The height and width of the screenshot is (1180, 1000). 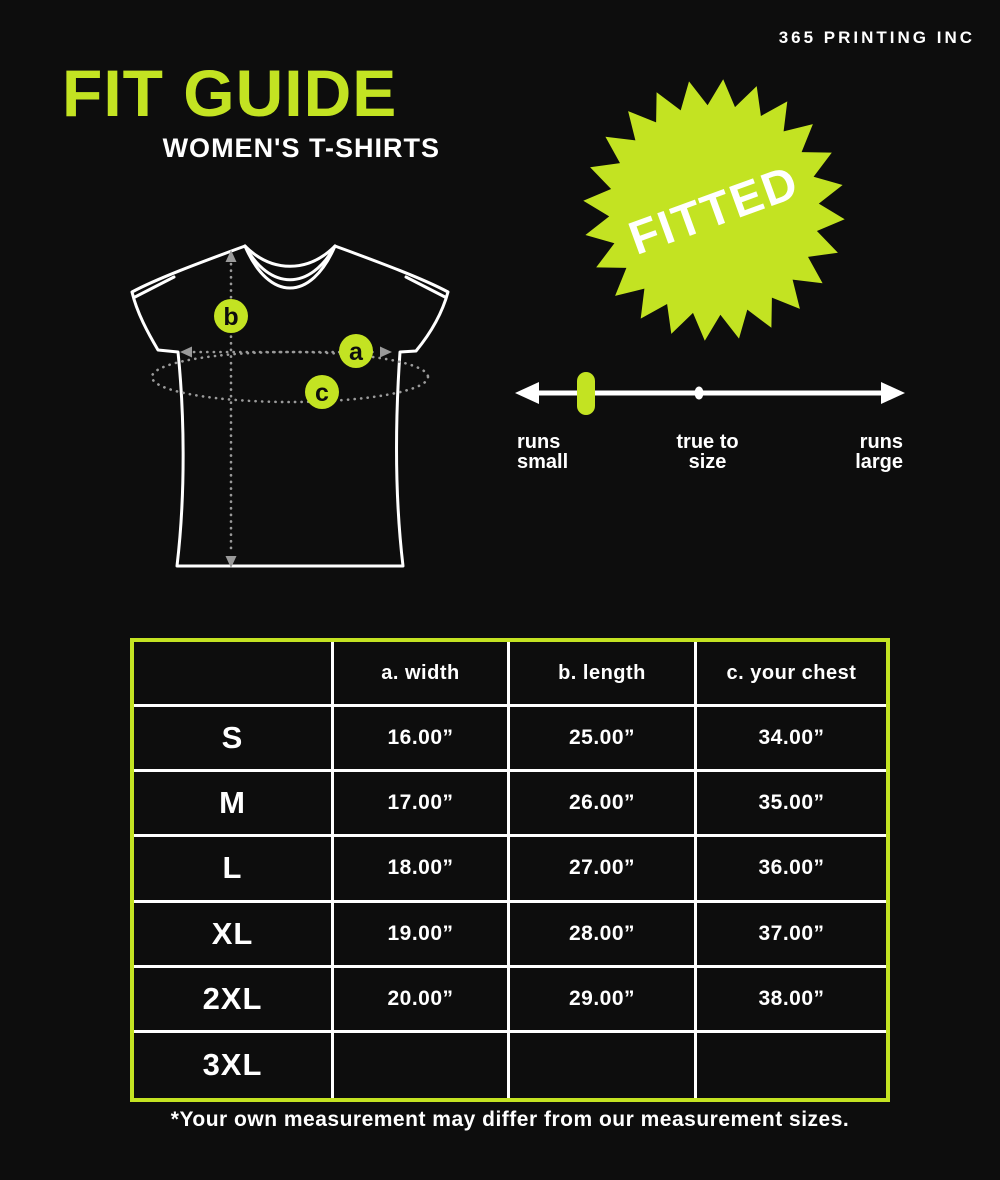 I want to click on page-subtitle: WOMEN'S T-SHIRTS, so click(x=301, y=148).